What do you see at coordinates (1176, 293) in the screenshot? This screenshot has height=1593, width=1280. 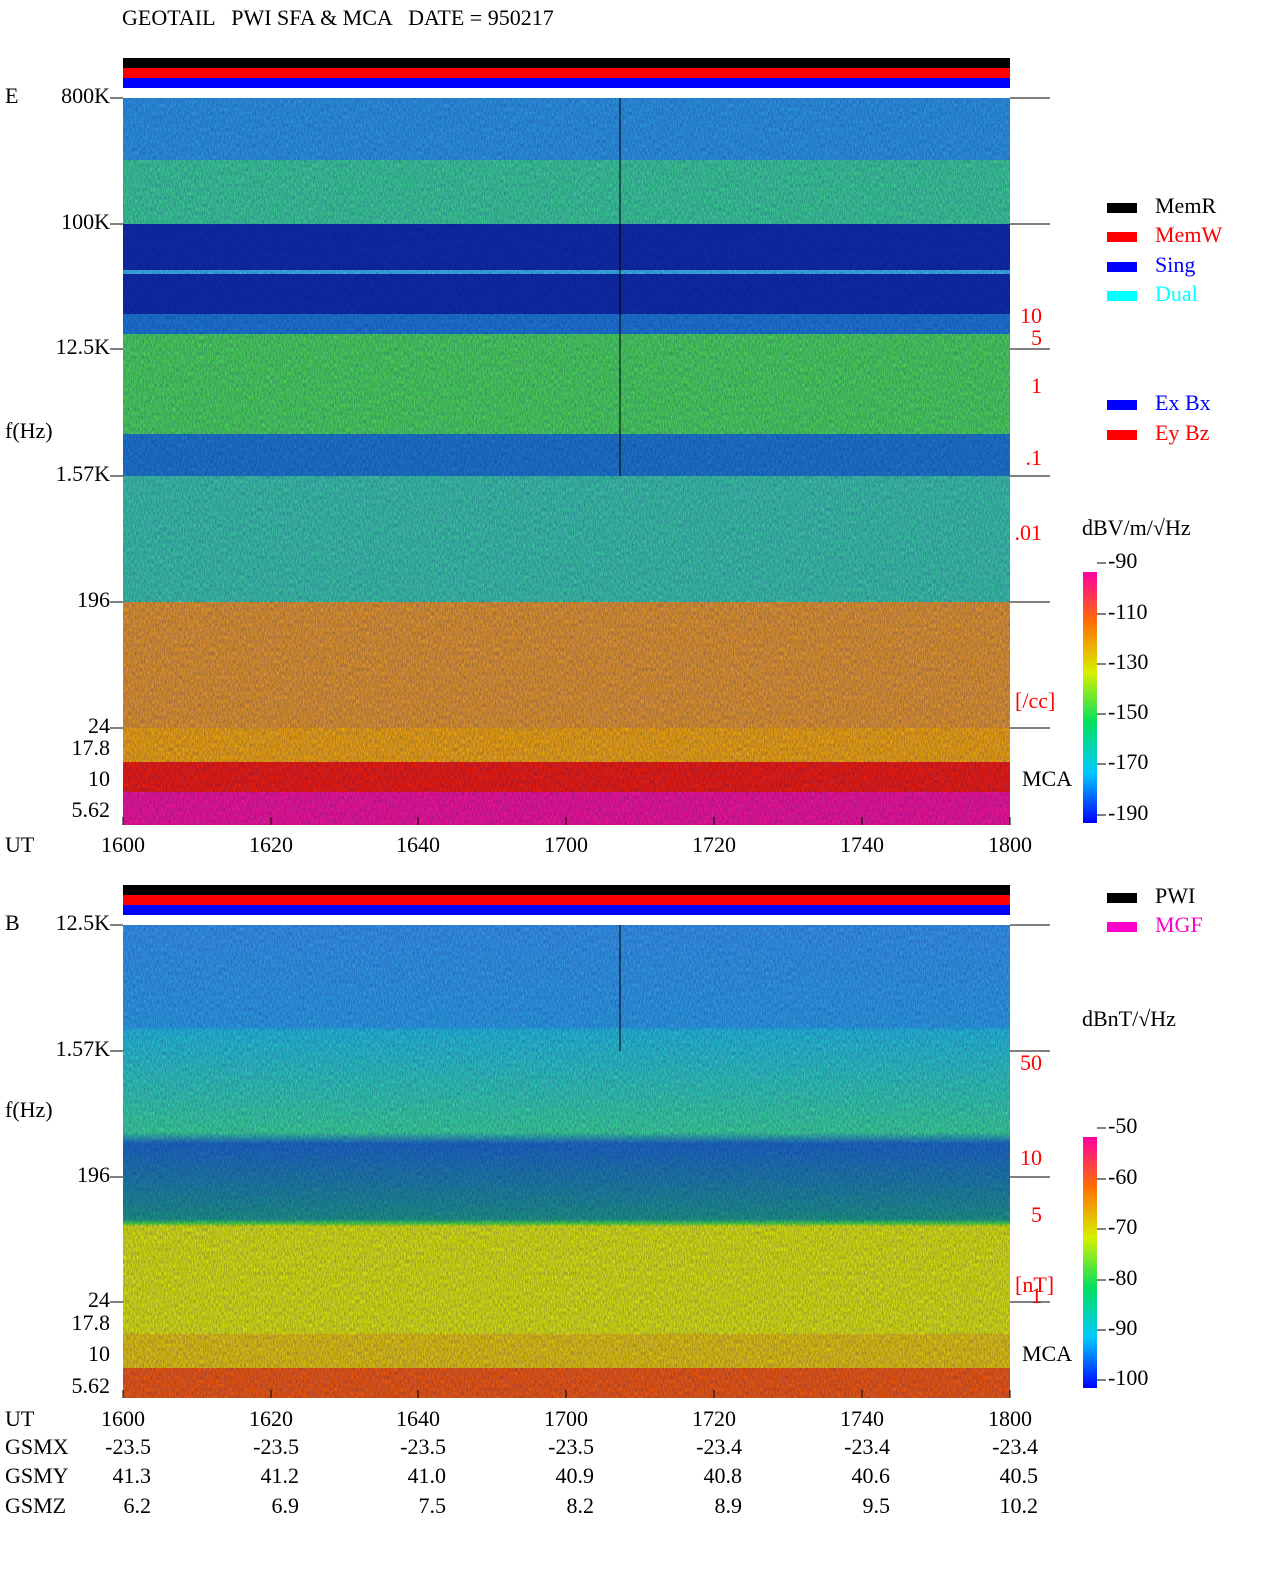 I see `legend-label: Dual` at bounding box center [1176, 293].